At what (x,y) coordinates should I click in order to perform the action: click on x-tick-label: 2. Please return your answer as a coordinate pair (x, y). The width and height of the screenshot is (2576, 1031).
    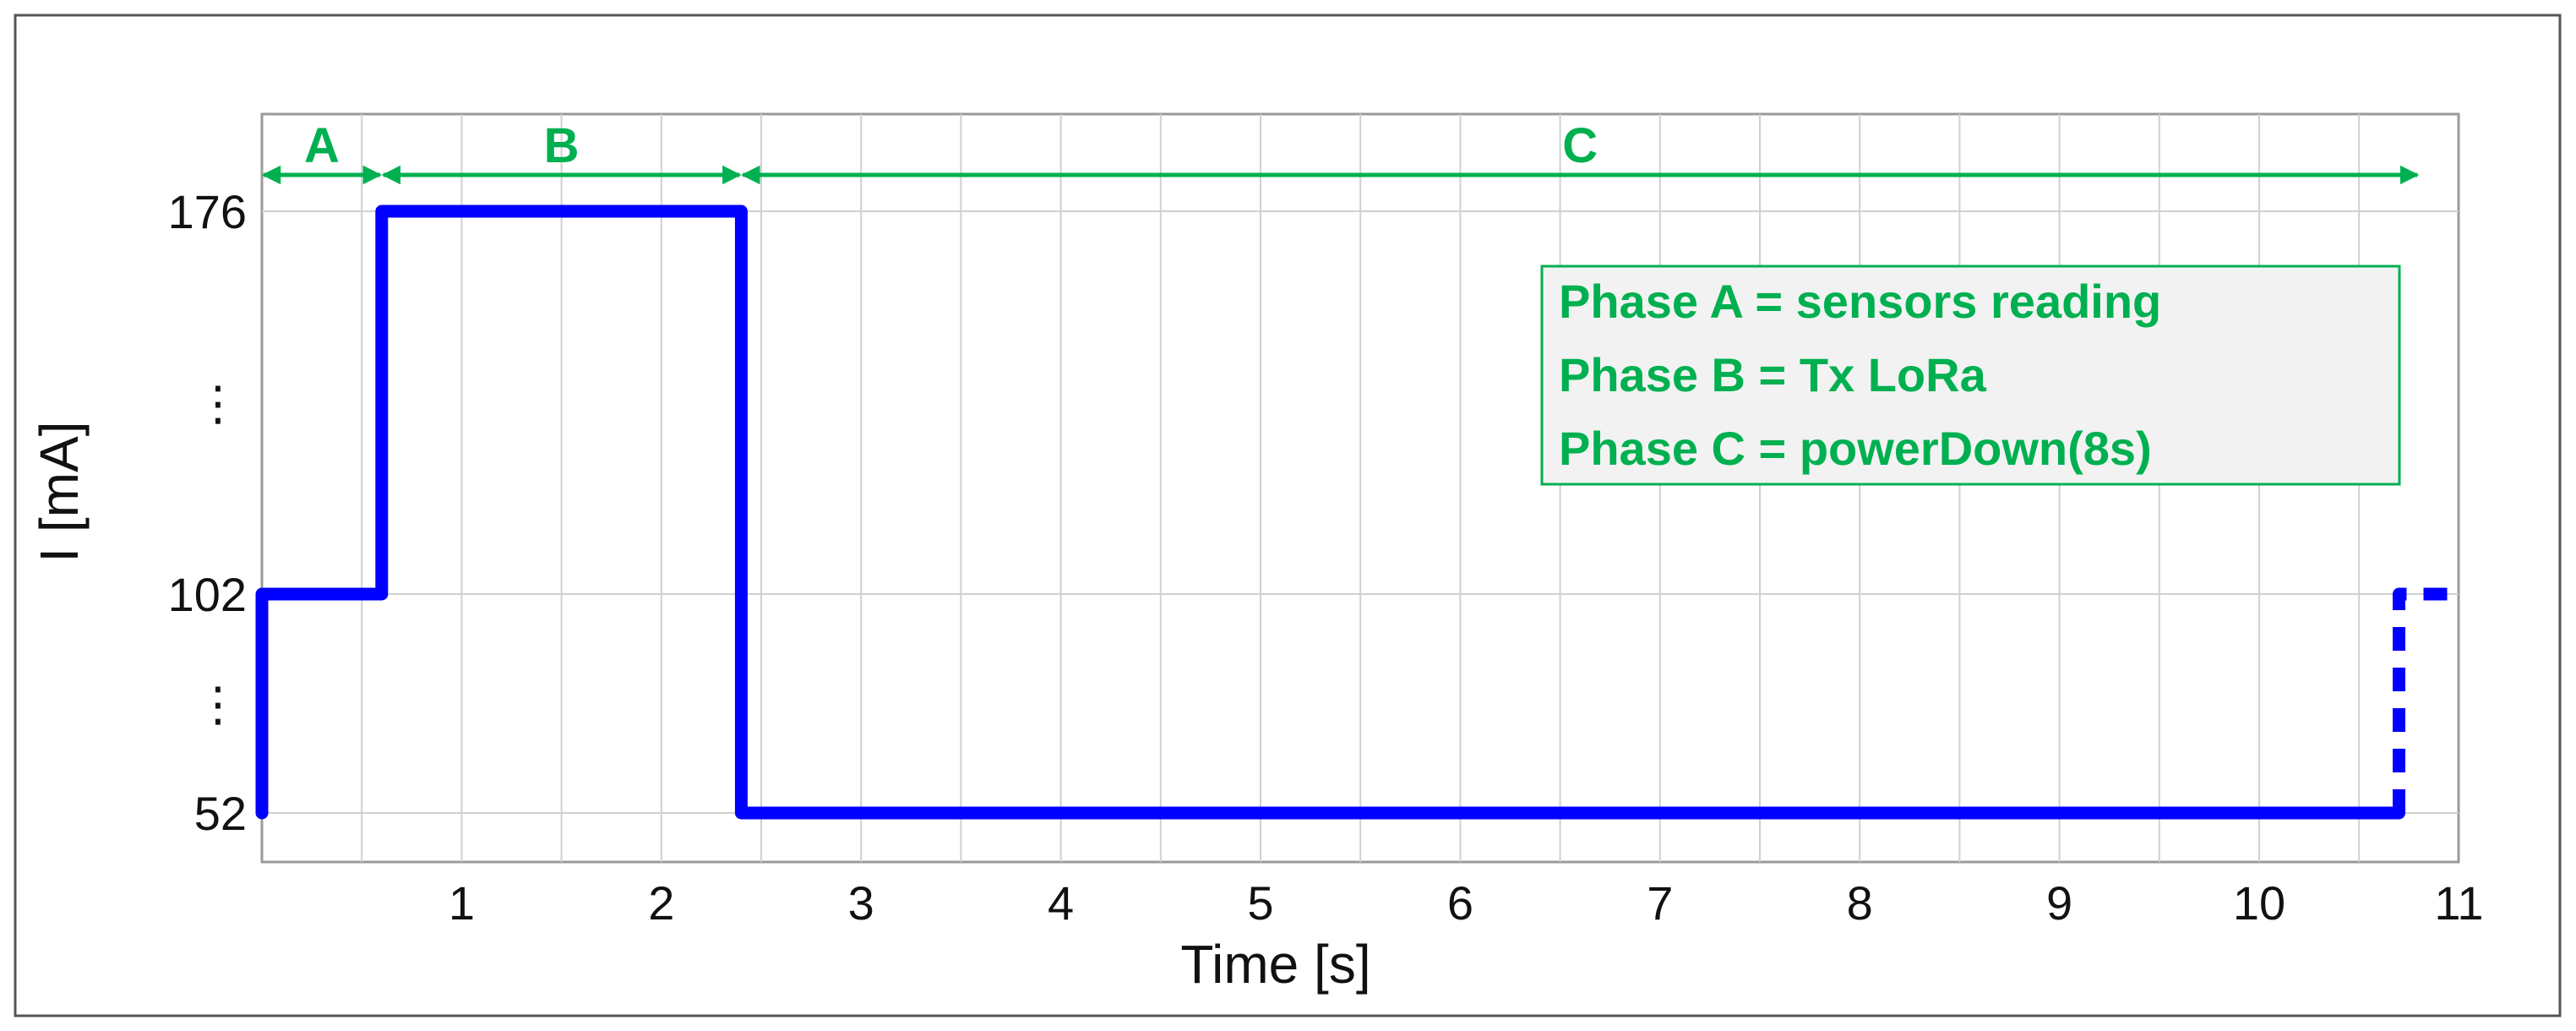
    Looking at the image, I should click on (661, 903).